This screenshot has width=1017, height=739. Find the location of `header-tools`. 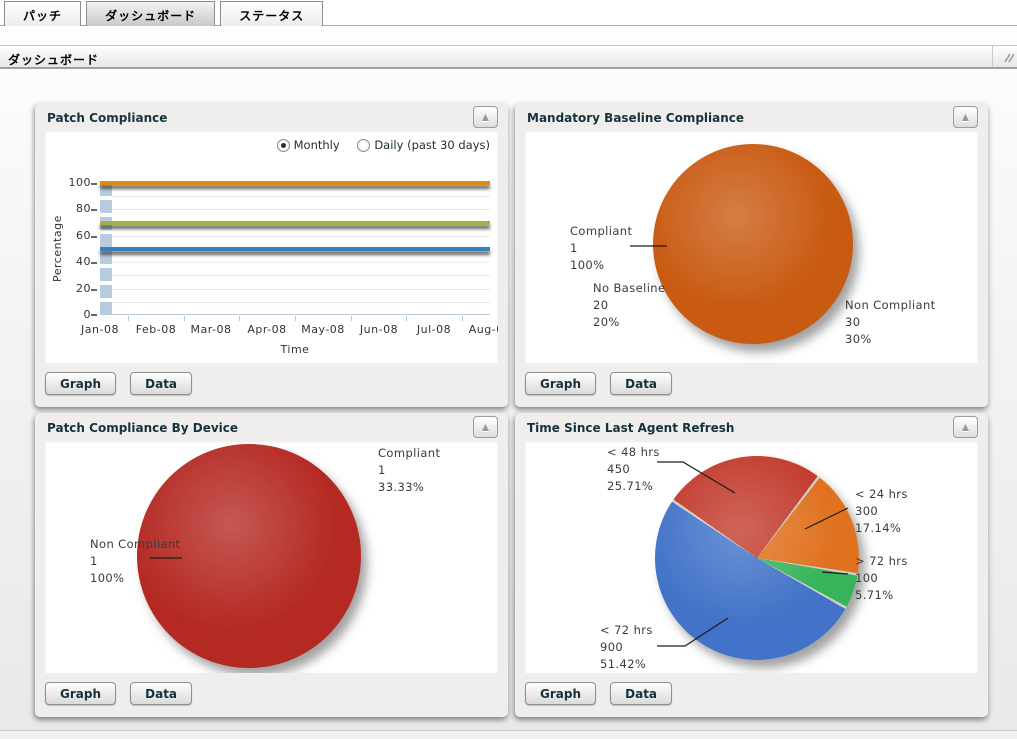

header-tools is located at coordinates (1004, 56).